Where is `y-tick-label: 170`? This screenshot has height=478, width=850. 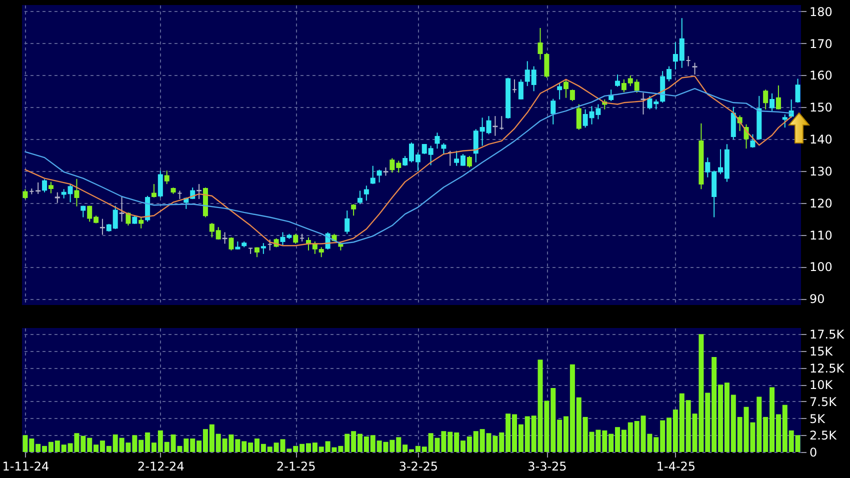
y-tick-label: 170 is located at coordinates (821, 43).